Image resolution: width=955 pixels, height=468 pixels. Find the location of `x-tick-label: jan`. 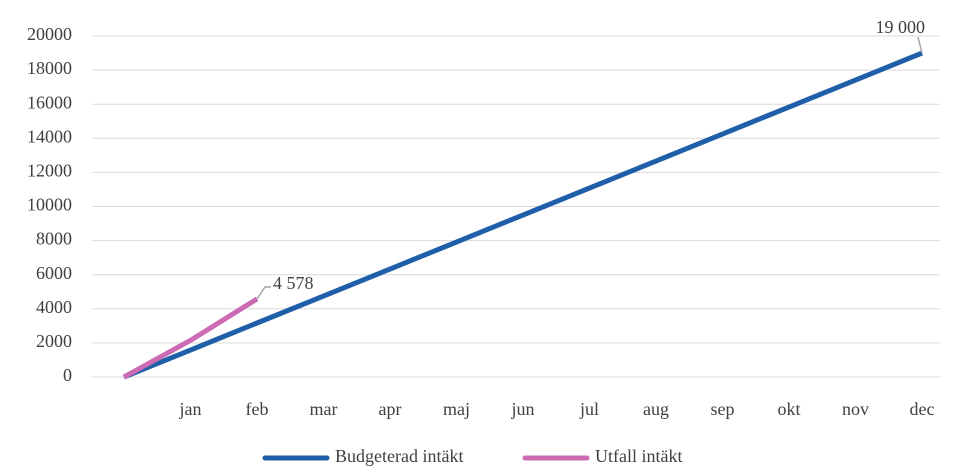

x-tick-label: jan is located at coordinates (190, 409).